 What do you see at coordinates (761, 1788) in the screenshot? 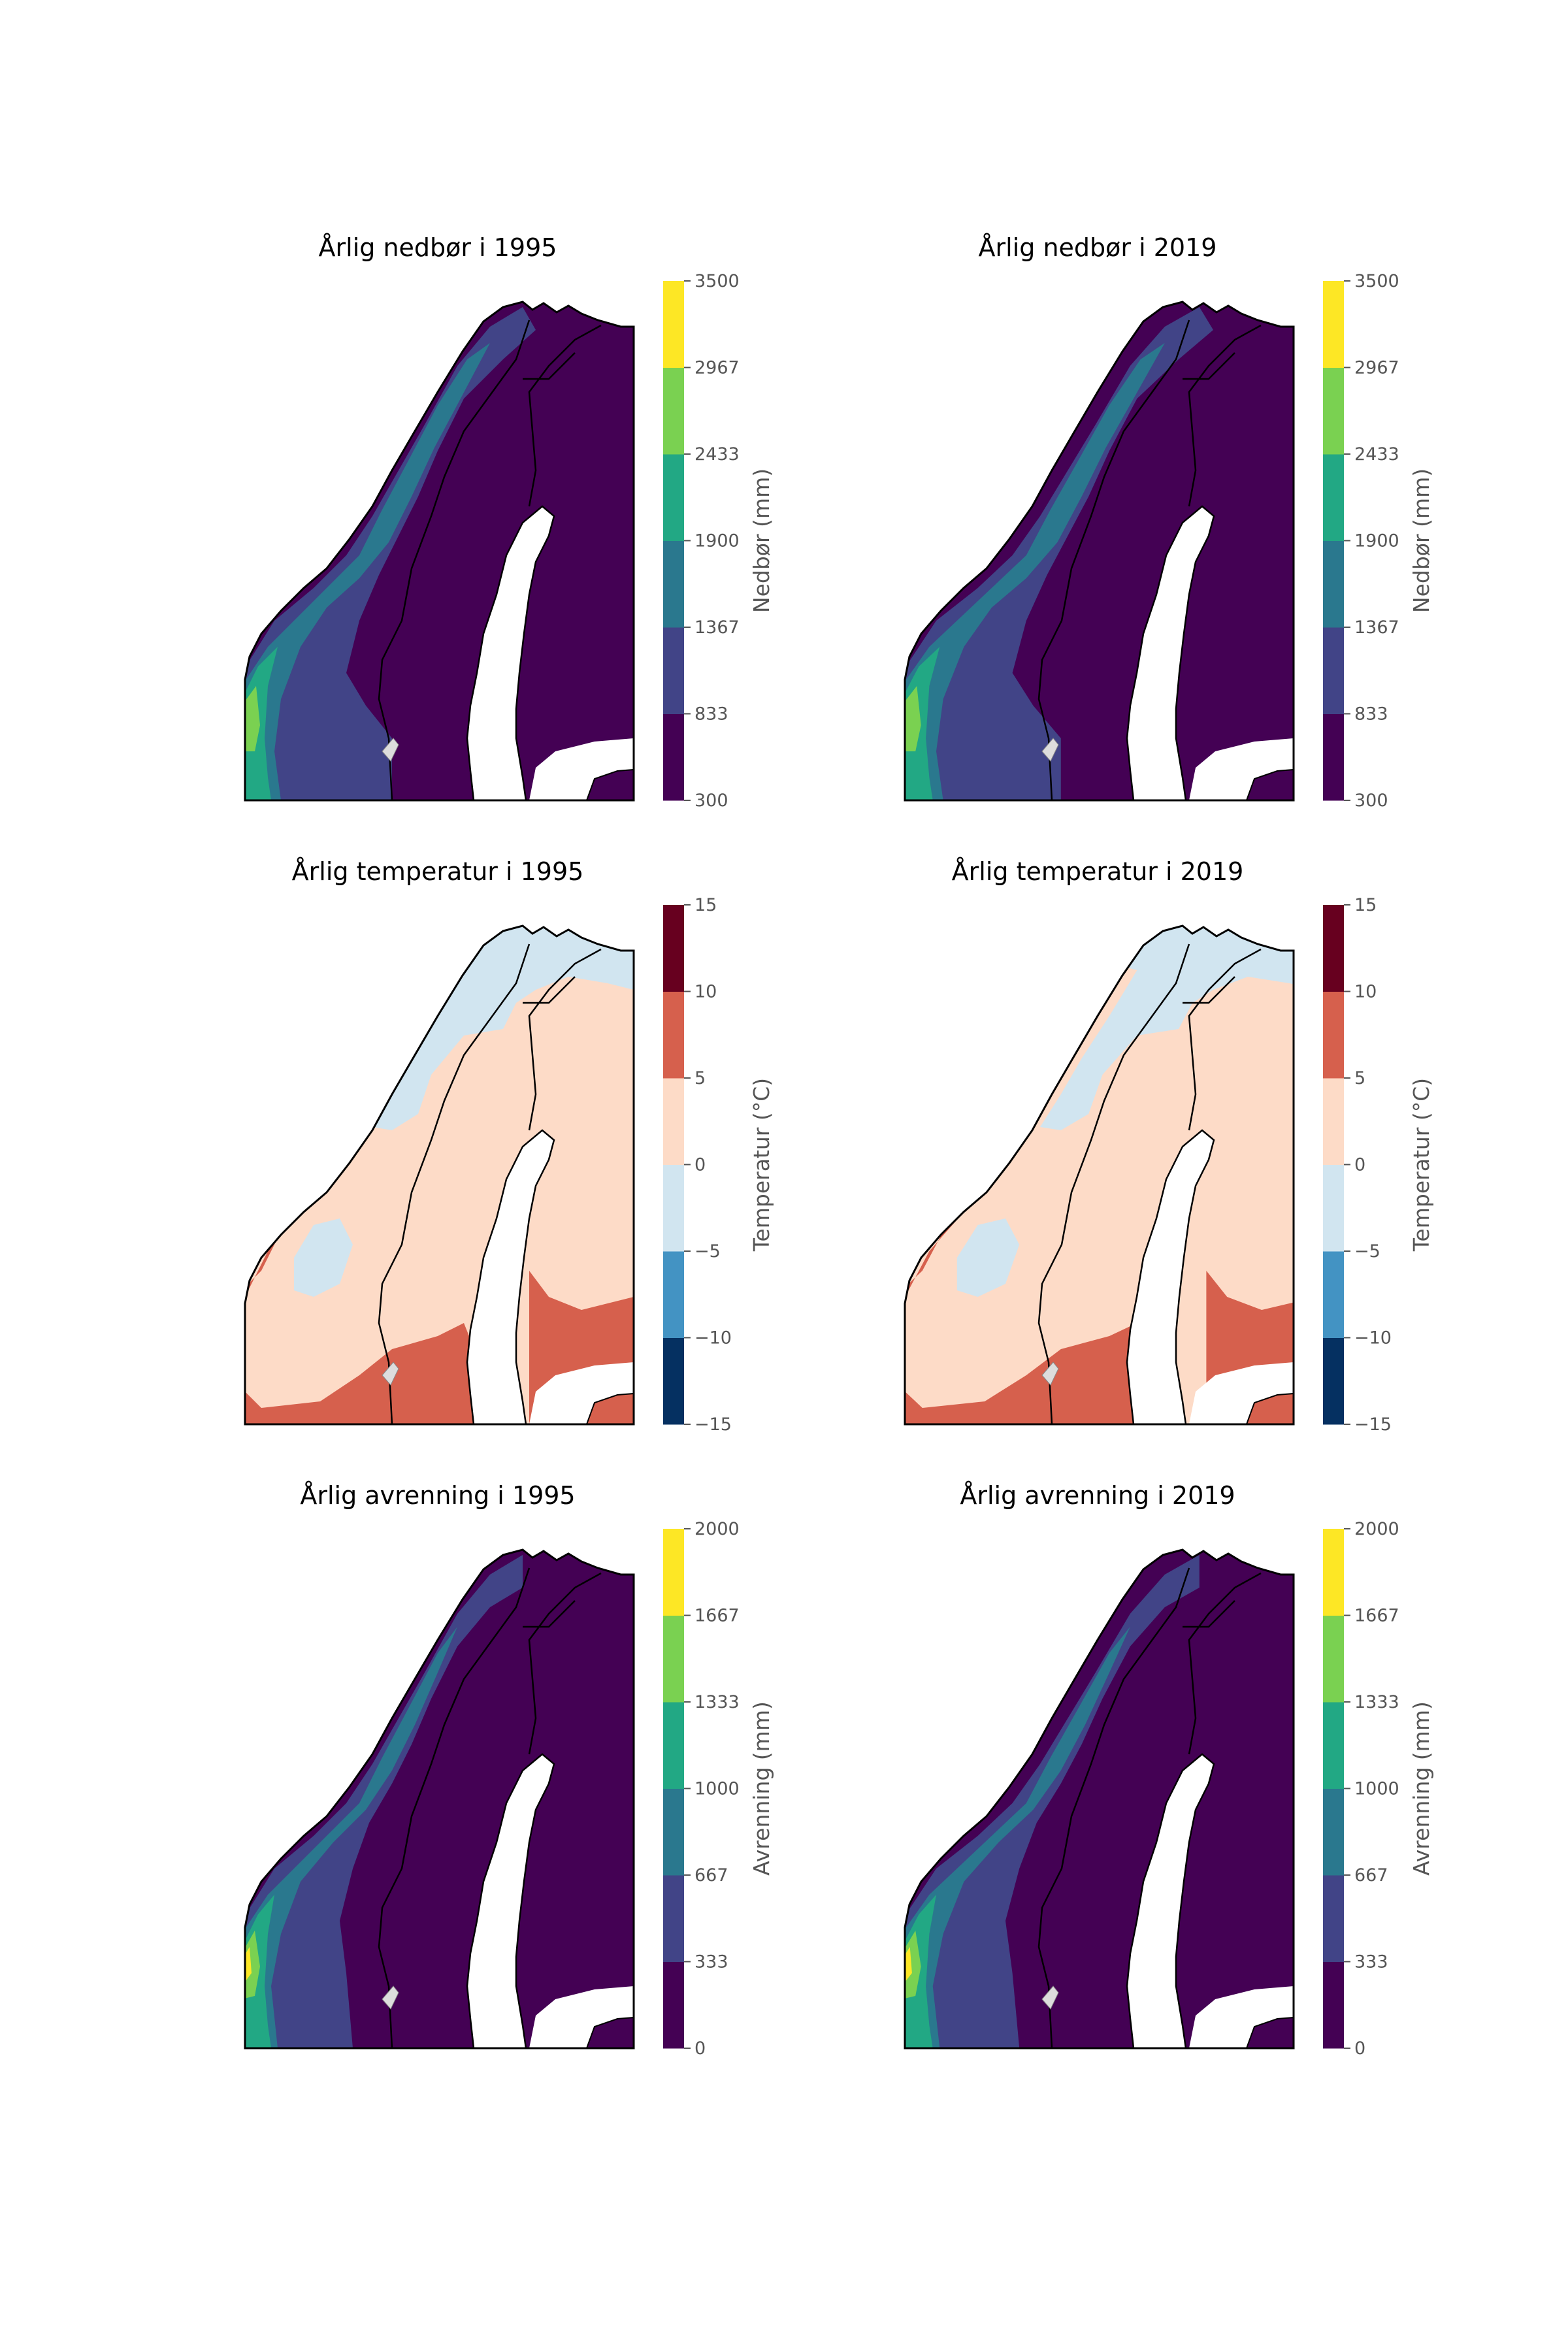
I see `colorbar-label: Avrenning (mm)` at bounding box center [761, 1788].